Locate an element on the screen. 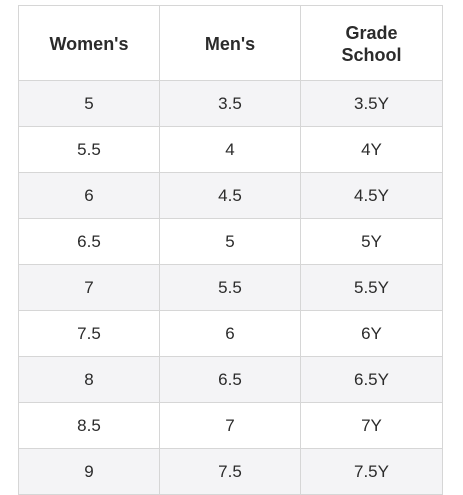 This screenshot has height=495, width=463. cell-mens: 7 is located at coordinates (230, 425).